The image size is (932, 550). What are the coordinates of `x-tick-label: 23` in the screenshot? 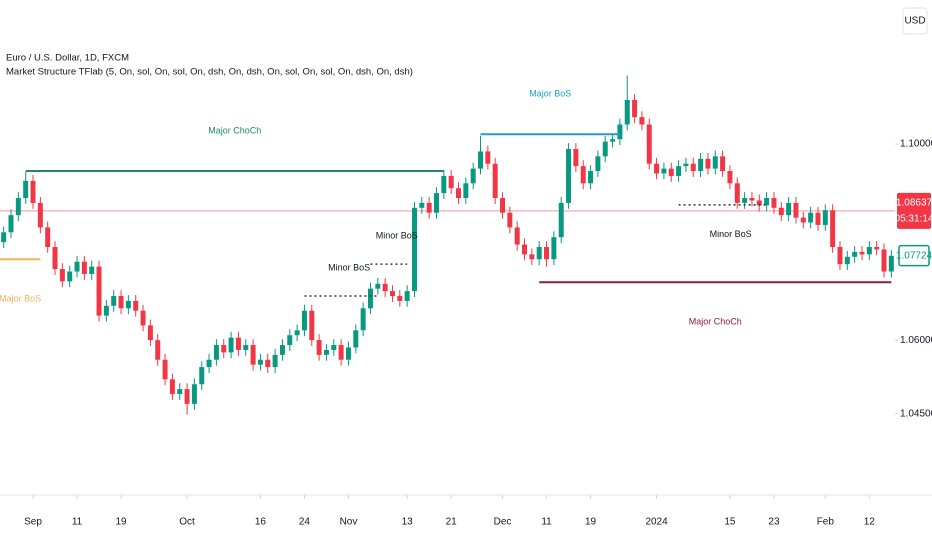 It's located at (774, 522).